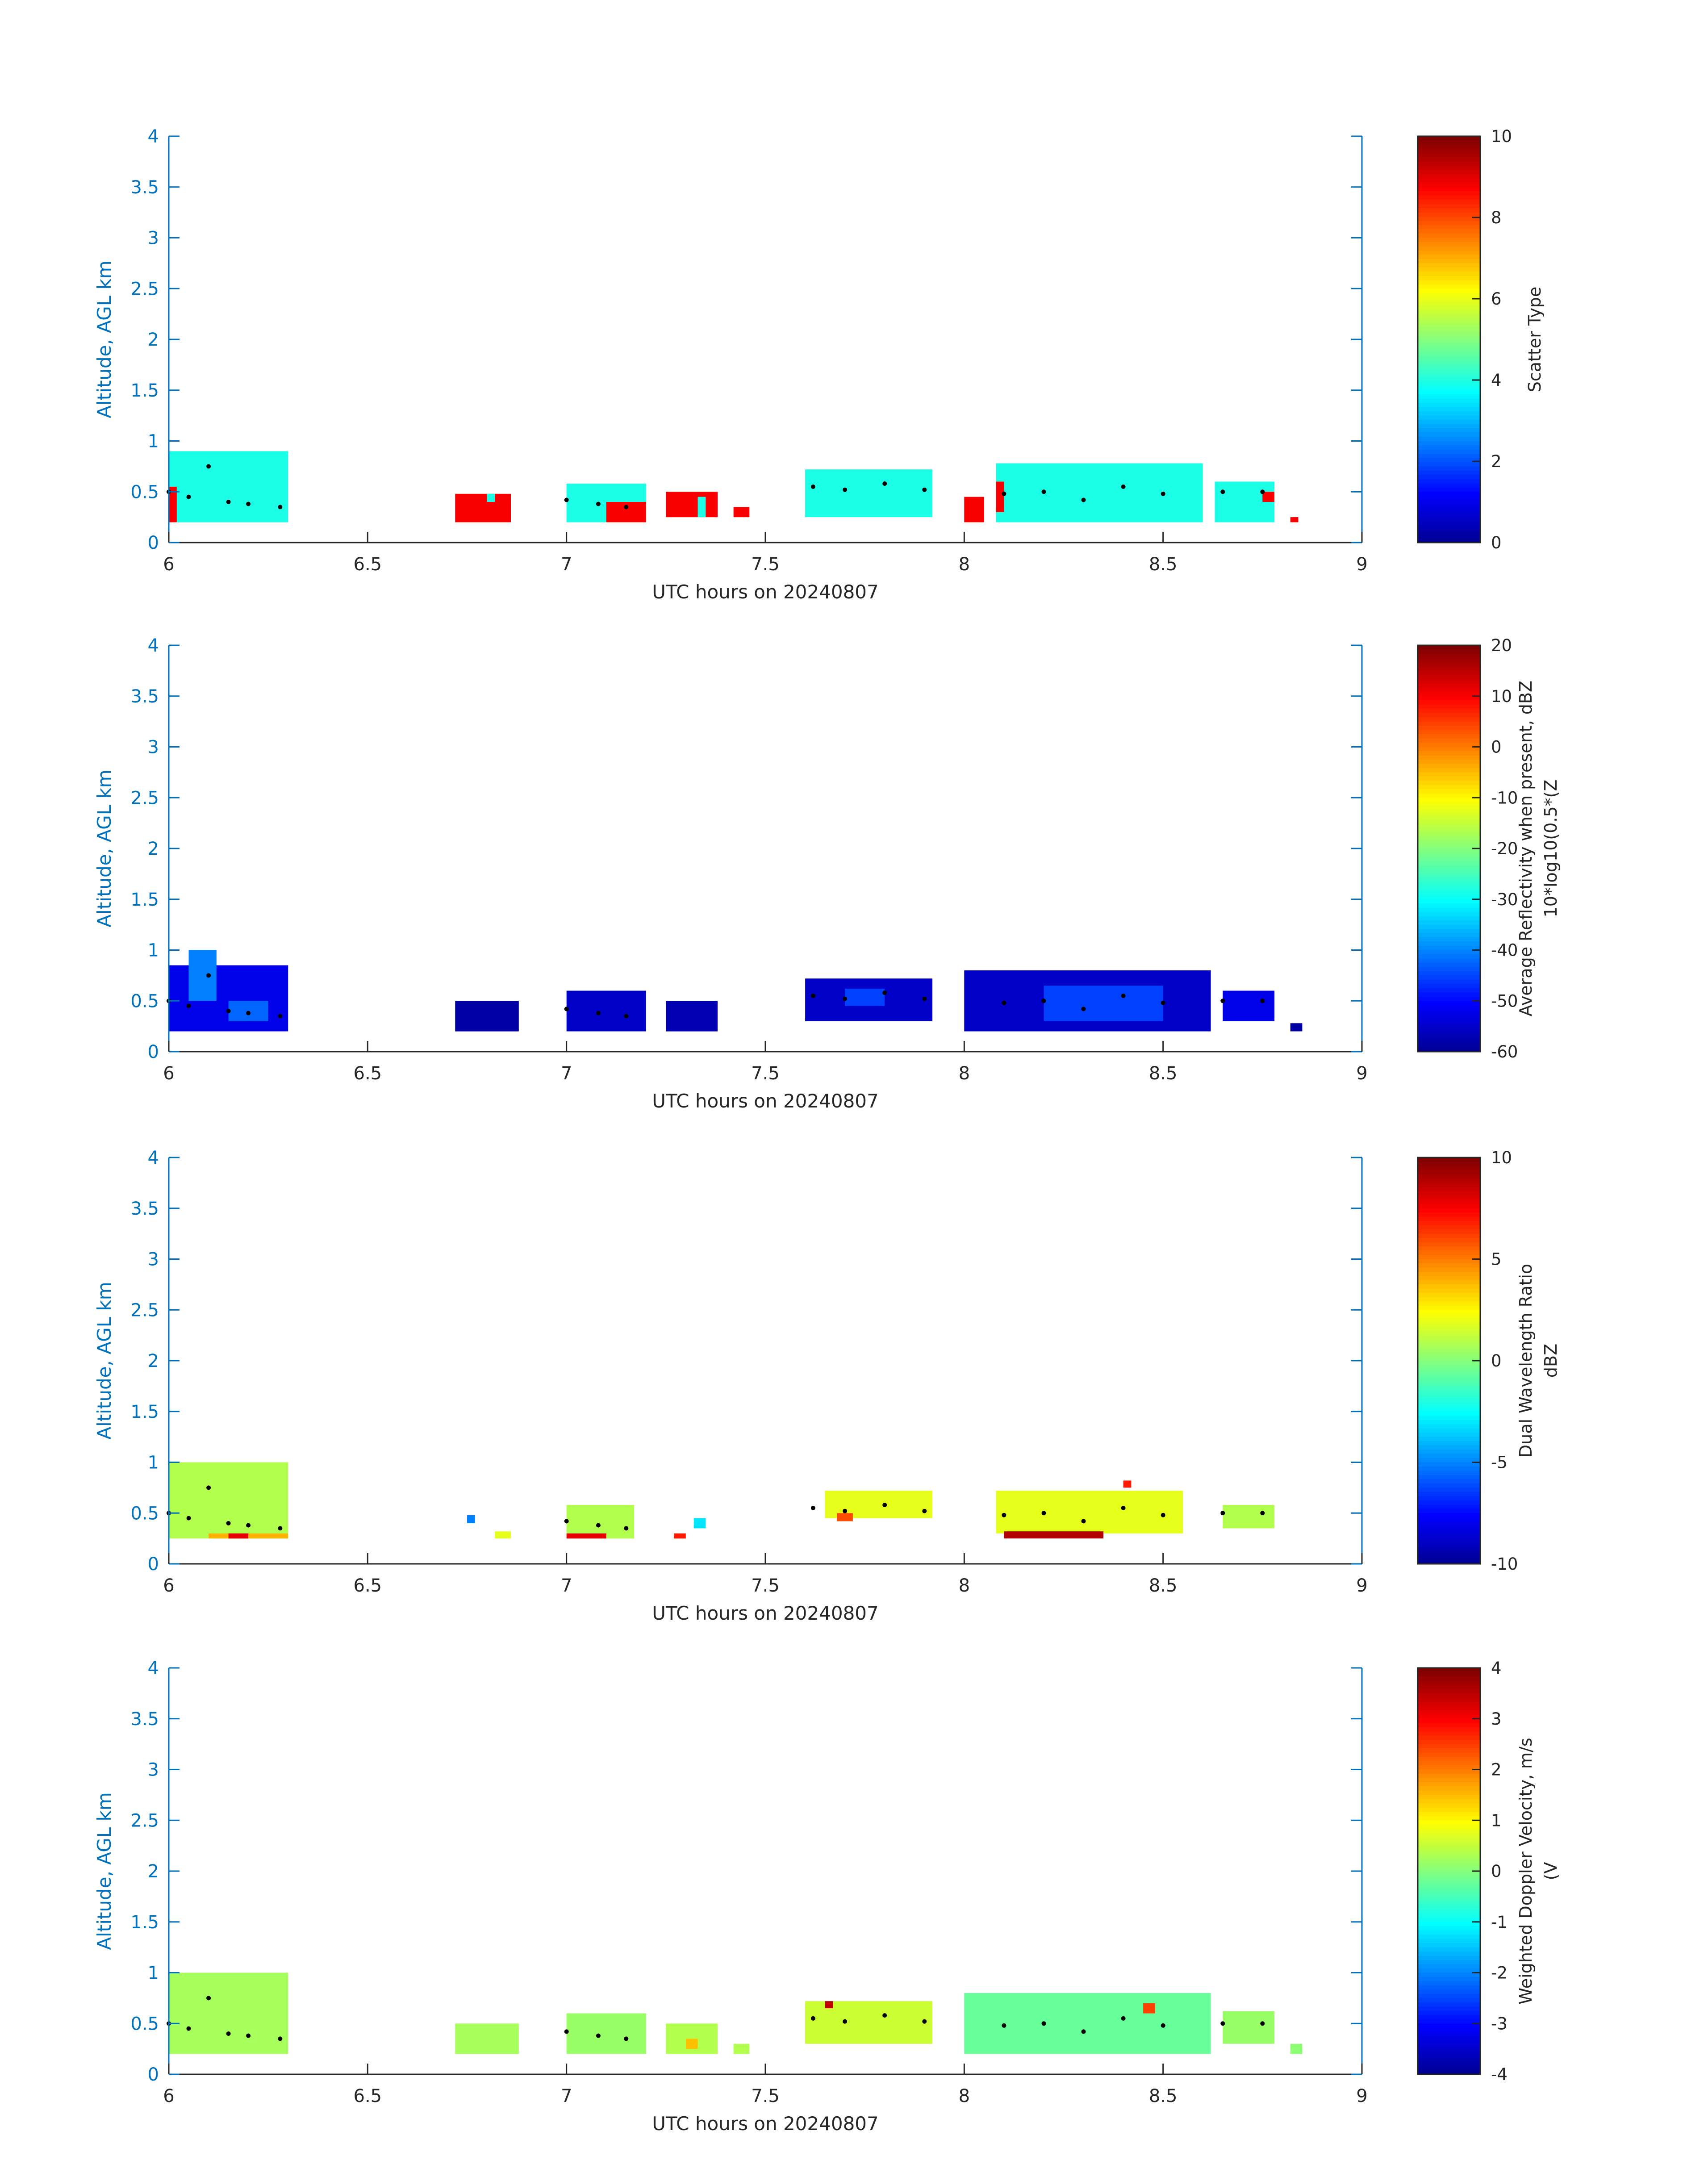 Image resolution: width=1708 pixels, height=2177 pixels. What do you see at coordinates (1551, 1361) in the screenshot?
I see `colorbar-label-formula: dBZ` at bounding box center [1551, 1361].